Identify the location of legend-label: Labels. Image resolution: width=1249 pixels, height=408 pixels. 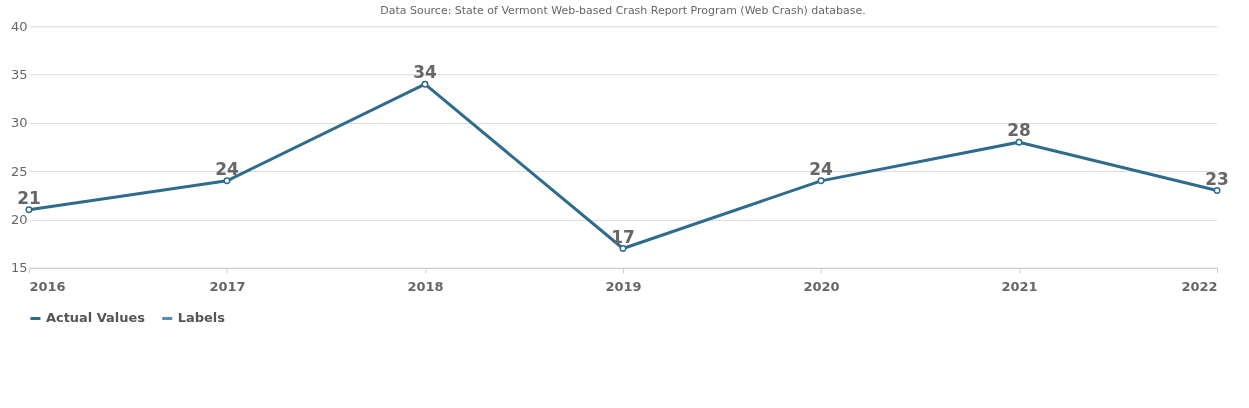
(201, 318).